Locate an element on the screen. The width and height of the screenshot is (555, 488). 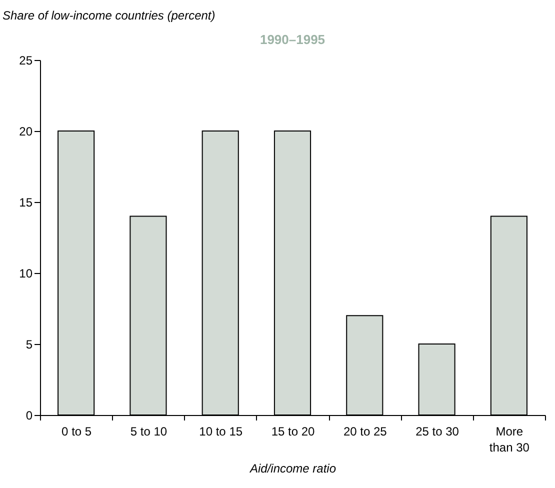
y-axis-title: Share of low-income countries (percent) is located at coordinates (109, 15).